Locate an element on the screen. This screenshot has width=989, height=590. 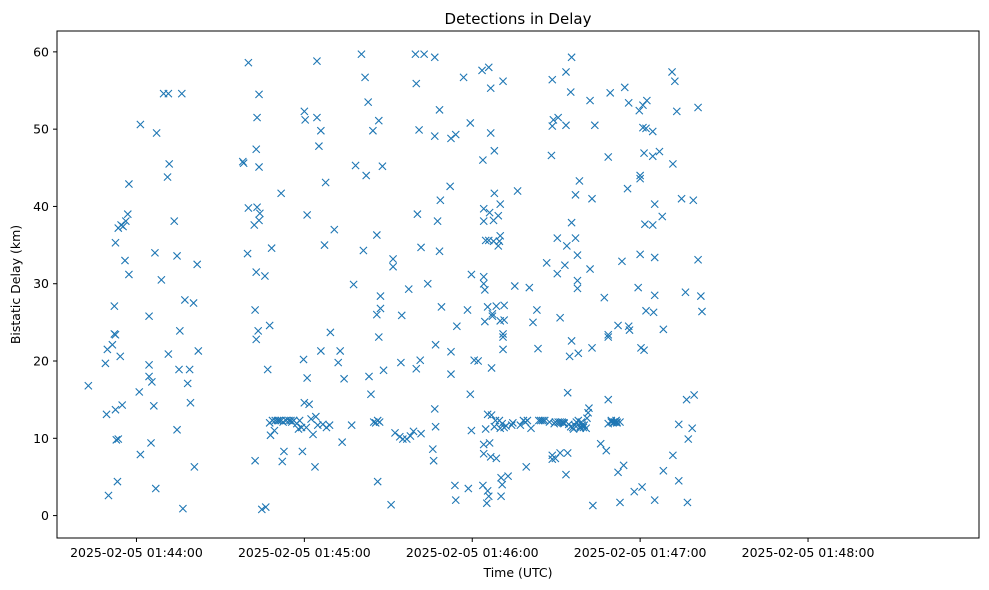
x-tick-label: 2025-02-05 01:47:00 is located at coordinates (640, 552).